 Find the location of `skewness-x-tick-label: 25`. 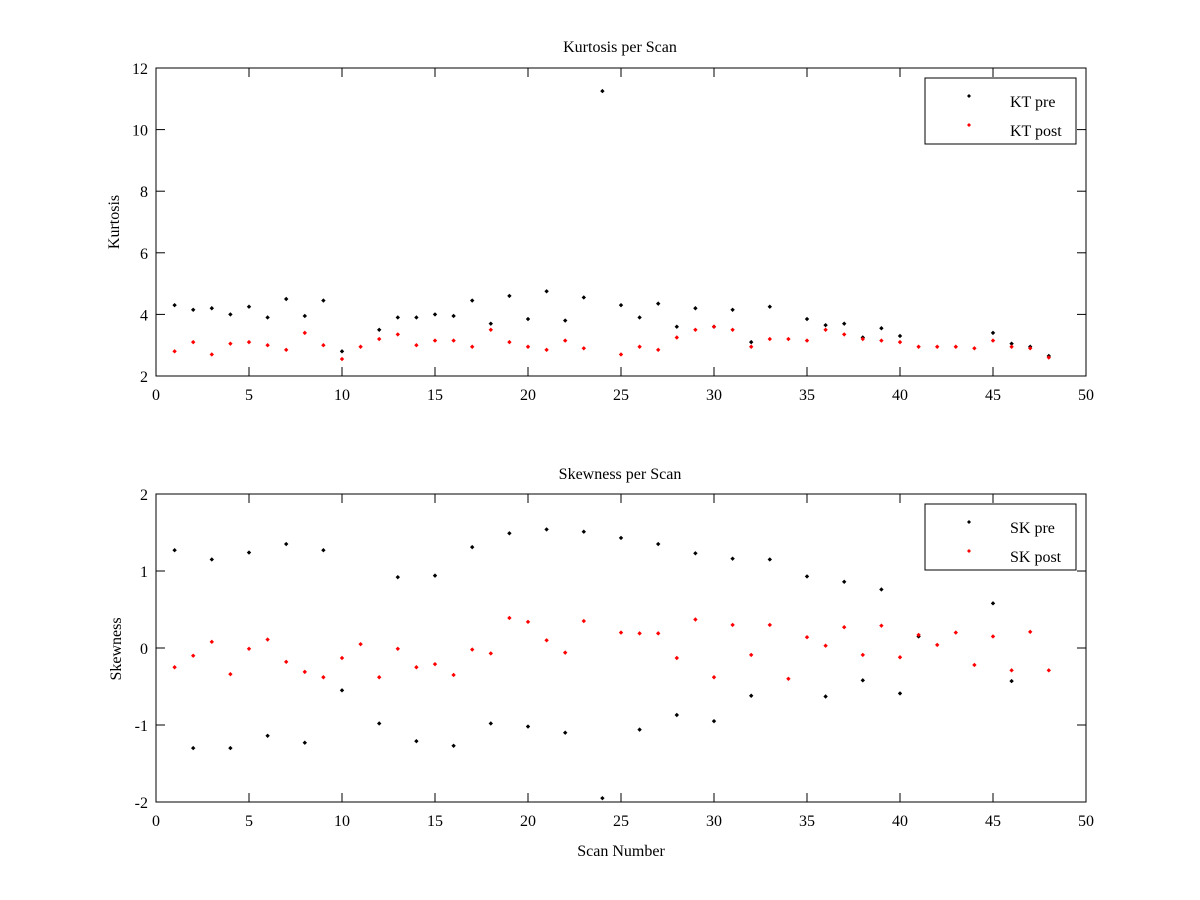

skewness-x-tick-label: 25 is located at coordinates (621, 821).